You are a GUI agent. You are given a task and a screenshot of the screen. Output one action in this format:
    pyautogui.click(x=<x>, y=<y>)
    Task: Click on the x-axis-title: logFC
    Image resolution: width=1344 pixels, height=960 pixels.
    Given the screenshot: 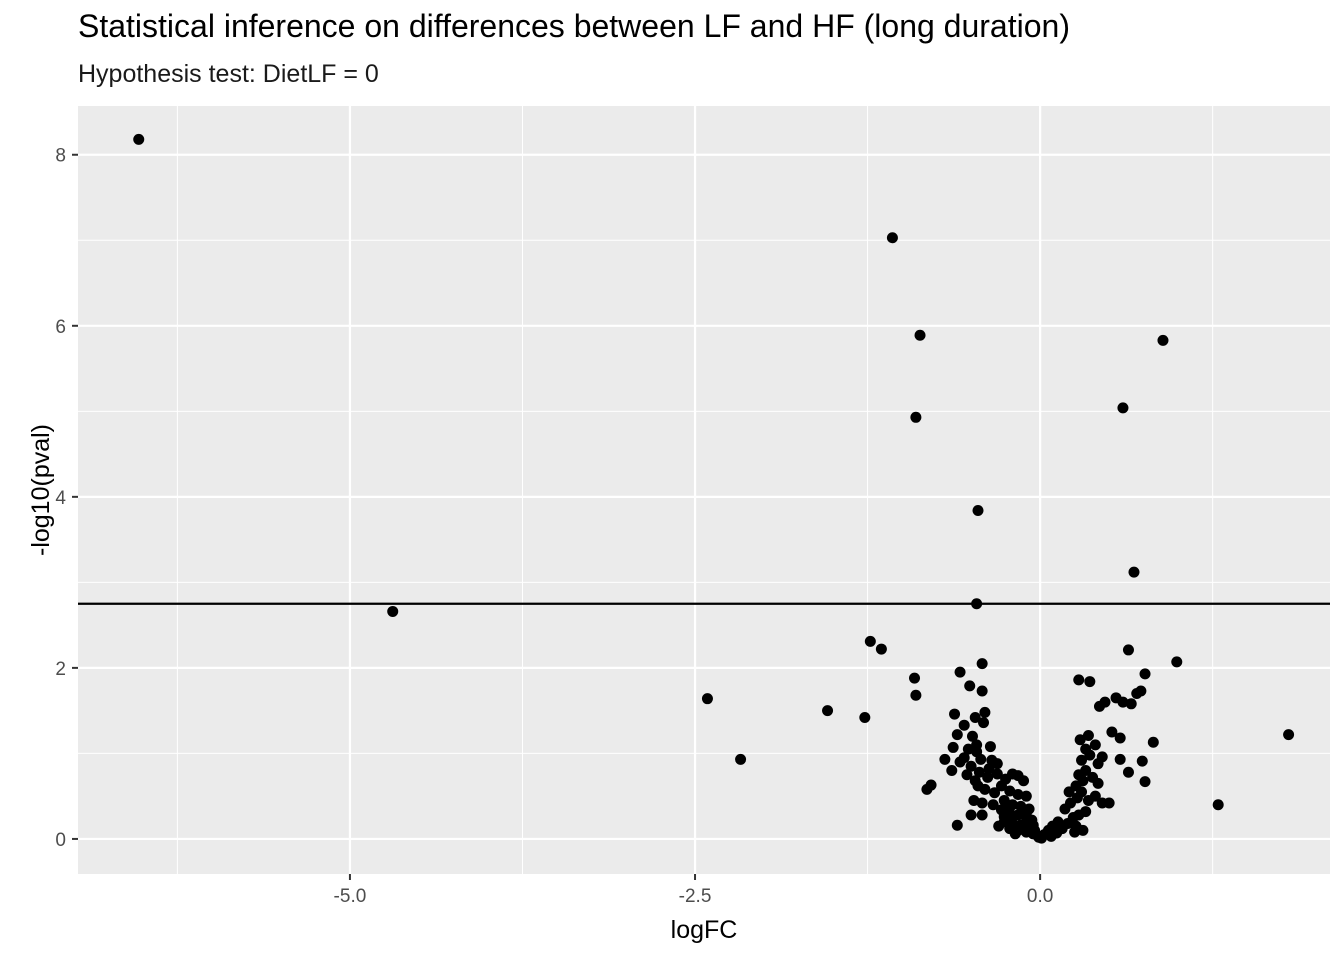 What is the action you would take?
    pyautogui.click(x=704, y=930)
    